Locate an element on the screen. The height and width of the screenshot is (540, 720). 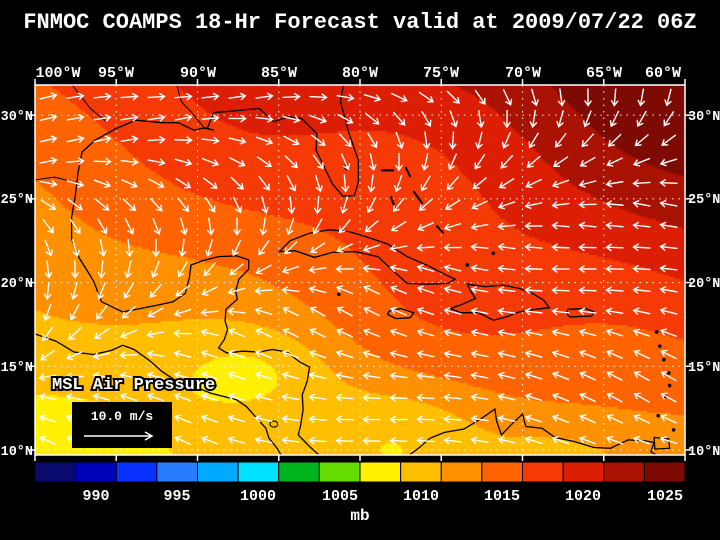
lat-label: 15°N is located at coordinates (17, 368).